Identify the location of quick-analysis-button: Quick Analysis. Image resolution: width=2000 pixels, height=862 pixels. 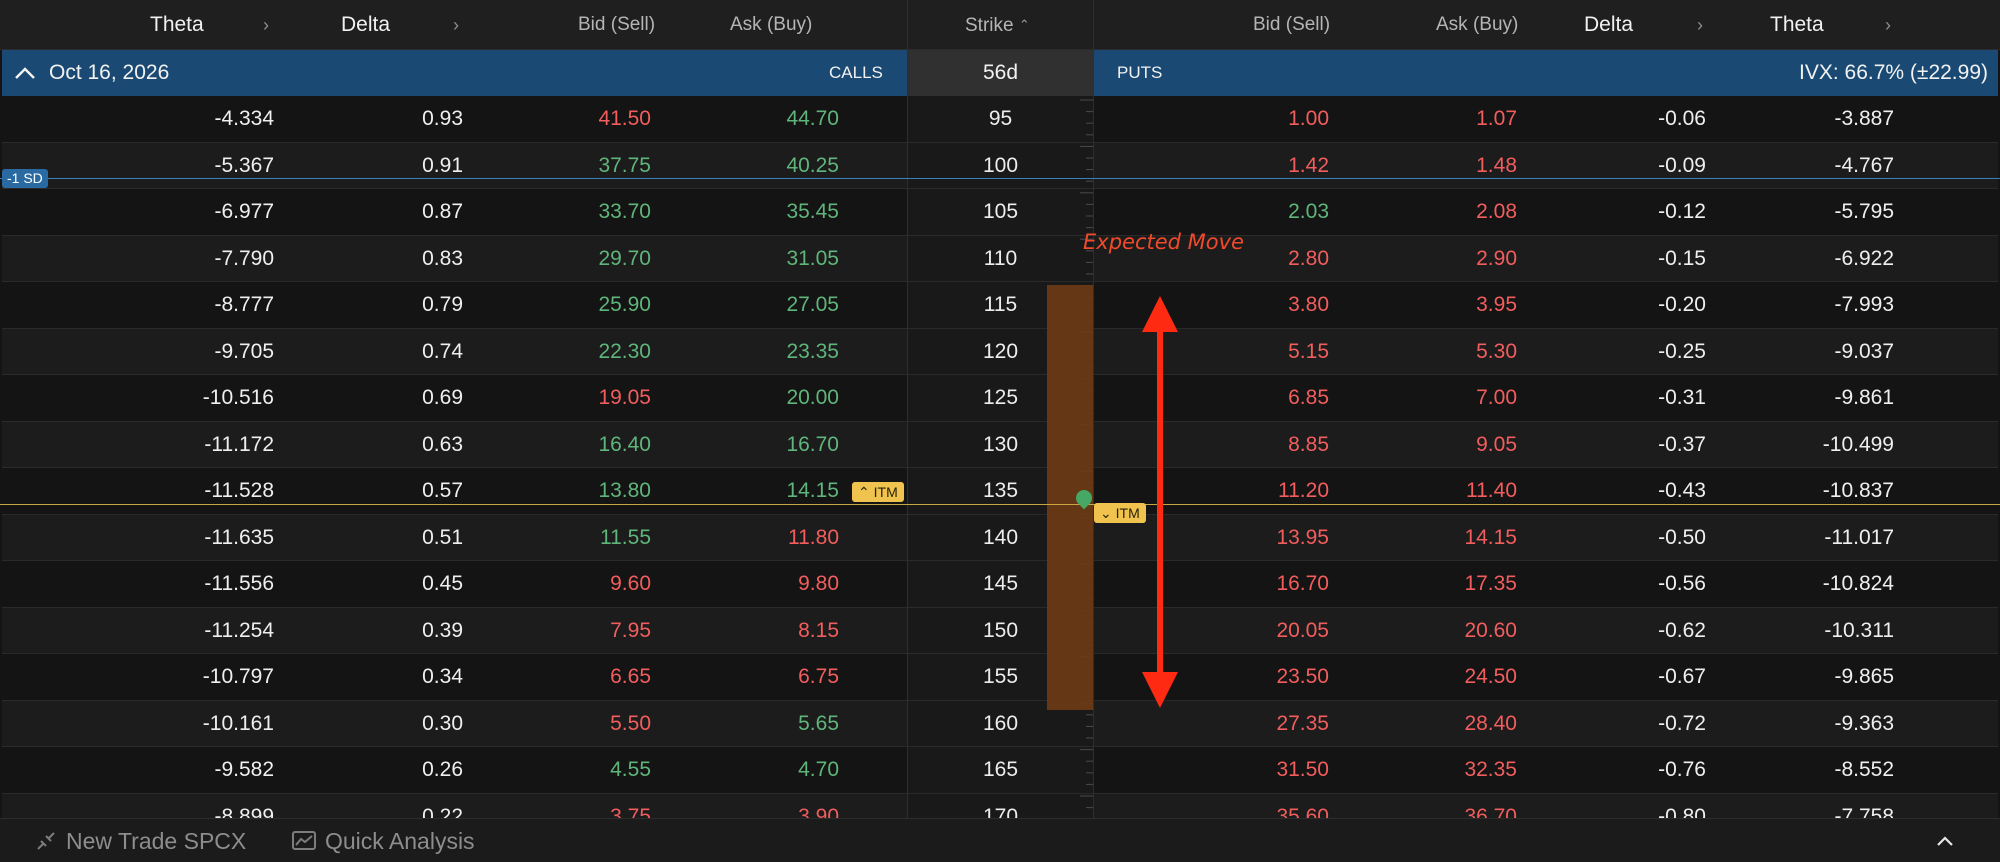
(383, 840).